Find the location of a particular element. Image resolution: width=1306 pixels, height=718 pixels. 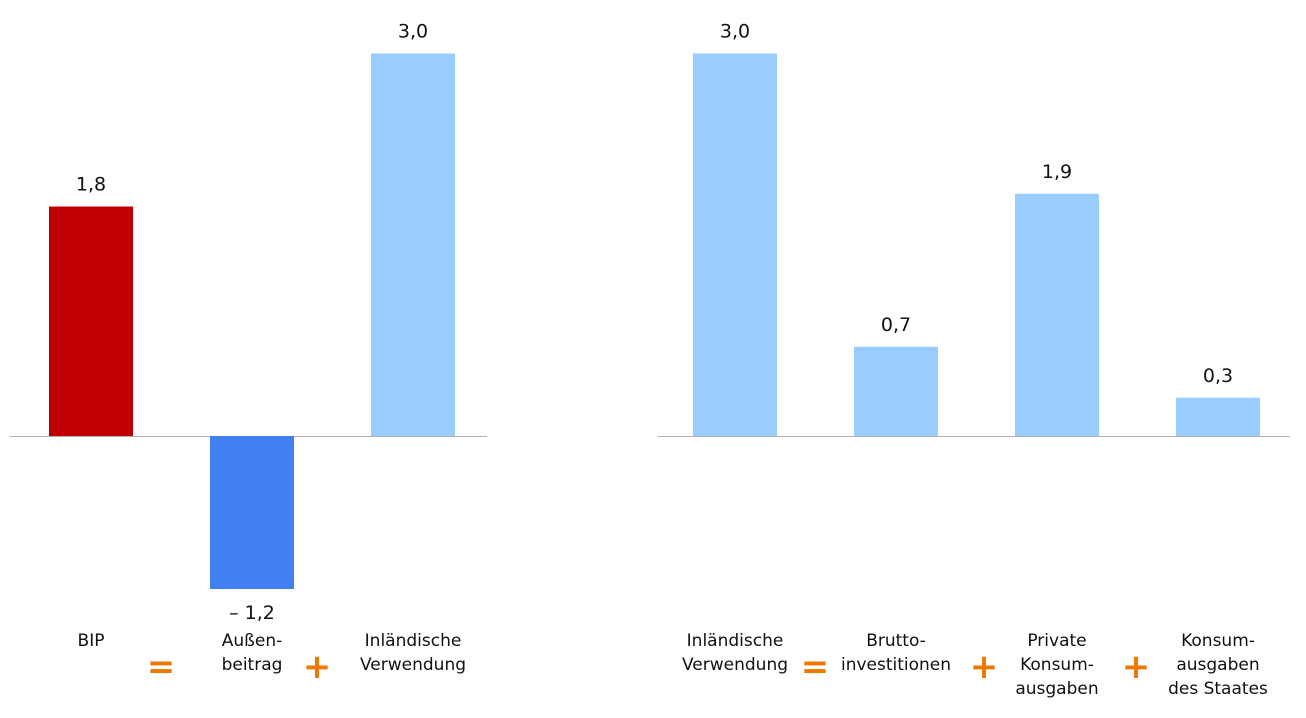

category-label: Private Konsum-ausgaben is located at coordinates (1056, 665).